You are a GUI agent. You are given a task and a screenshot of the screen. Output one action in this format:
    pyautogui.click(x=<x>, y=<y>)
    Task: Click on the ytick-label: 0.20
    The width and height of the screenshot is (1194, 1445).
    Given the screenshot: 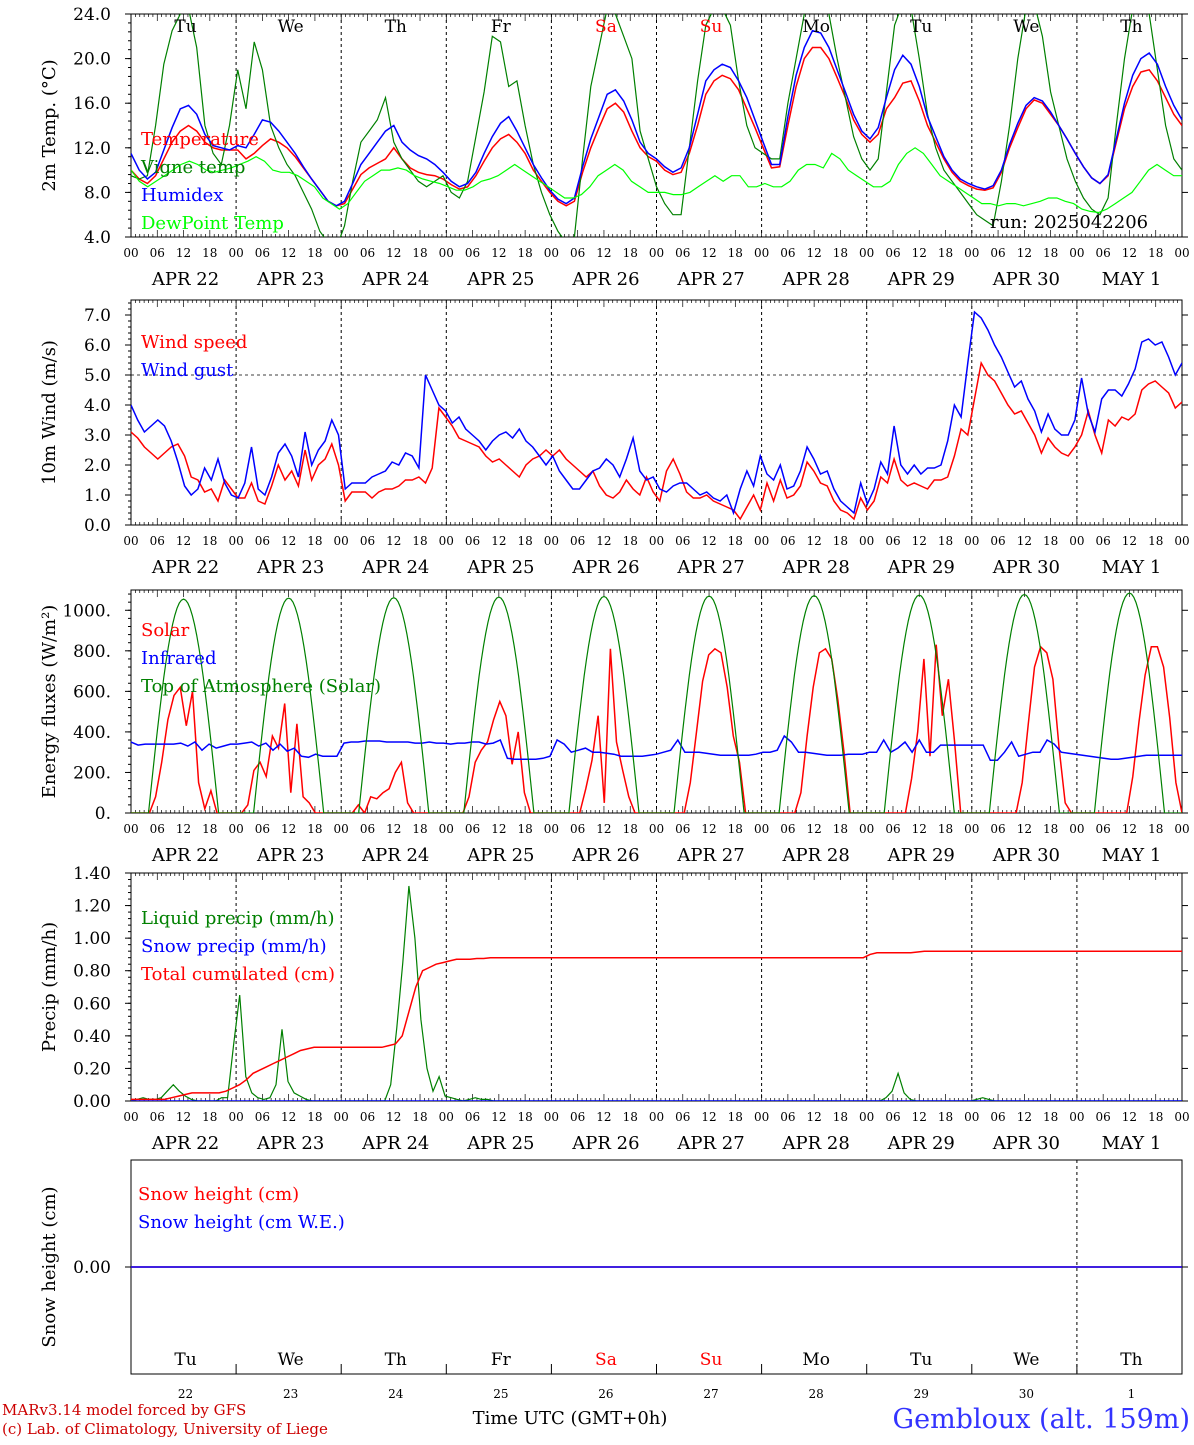 What is the action you would take?
    pyautogui.click(x=92, y=1069)
    